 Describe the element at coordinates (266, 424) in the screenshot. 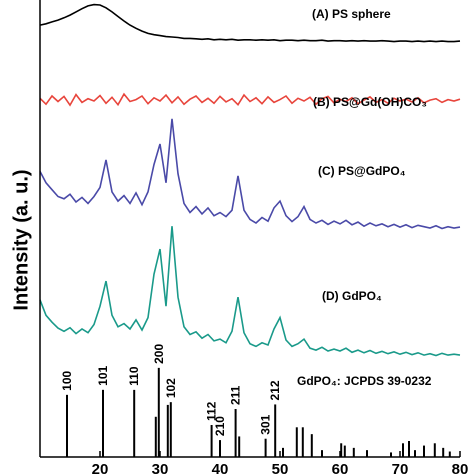

I see `reference-label: 301` at that location.